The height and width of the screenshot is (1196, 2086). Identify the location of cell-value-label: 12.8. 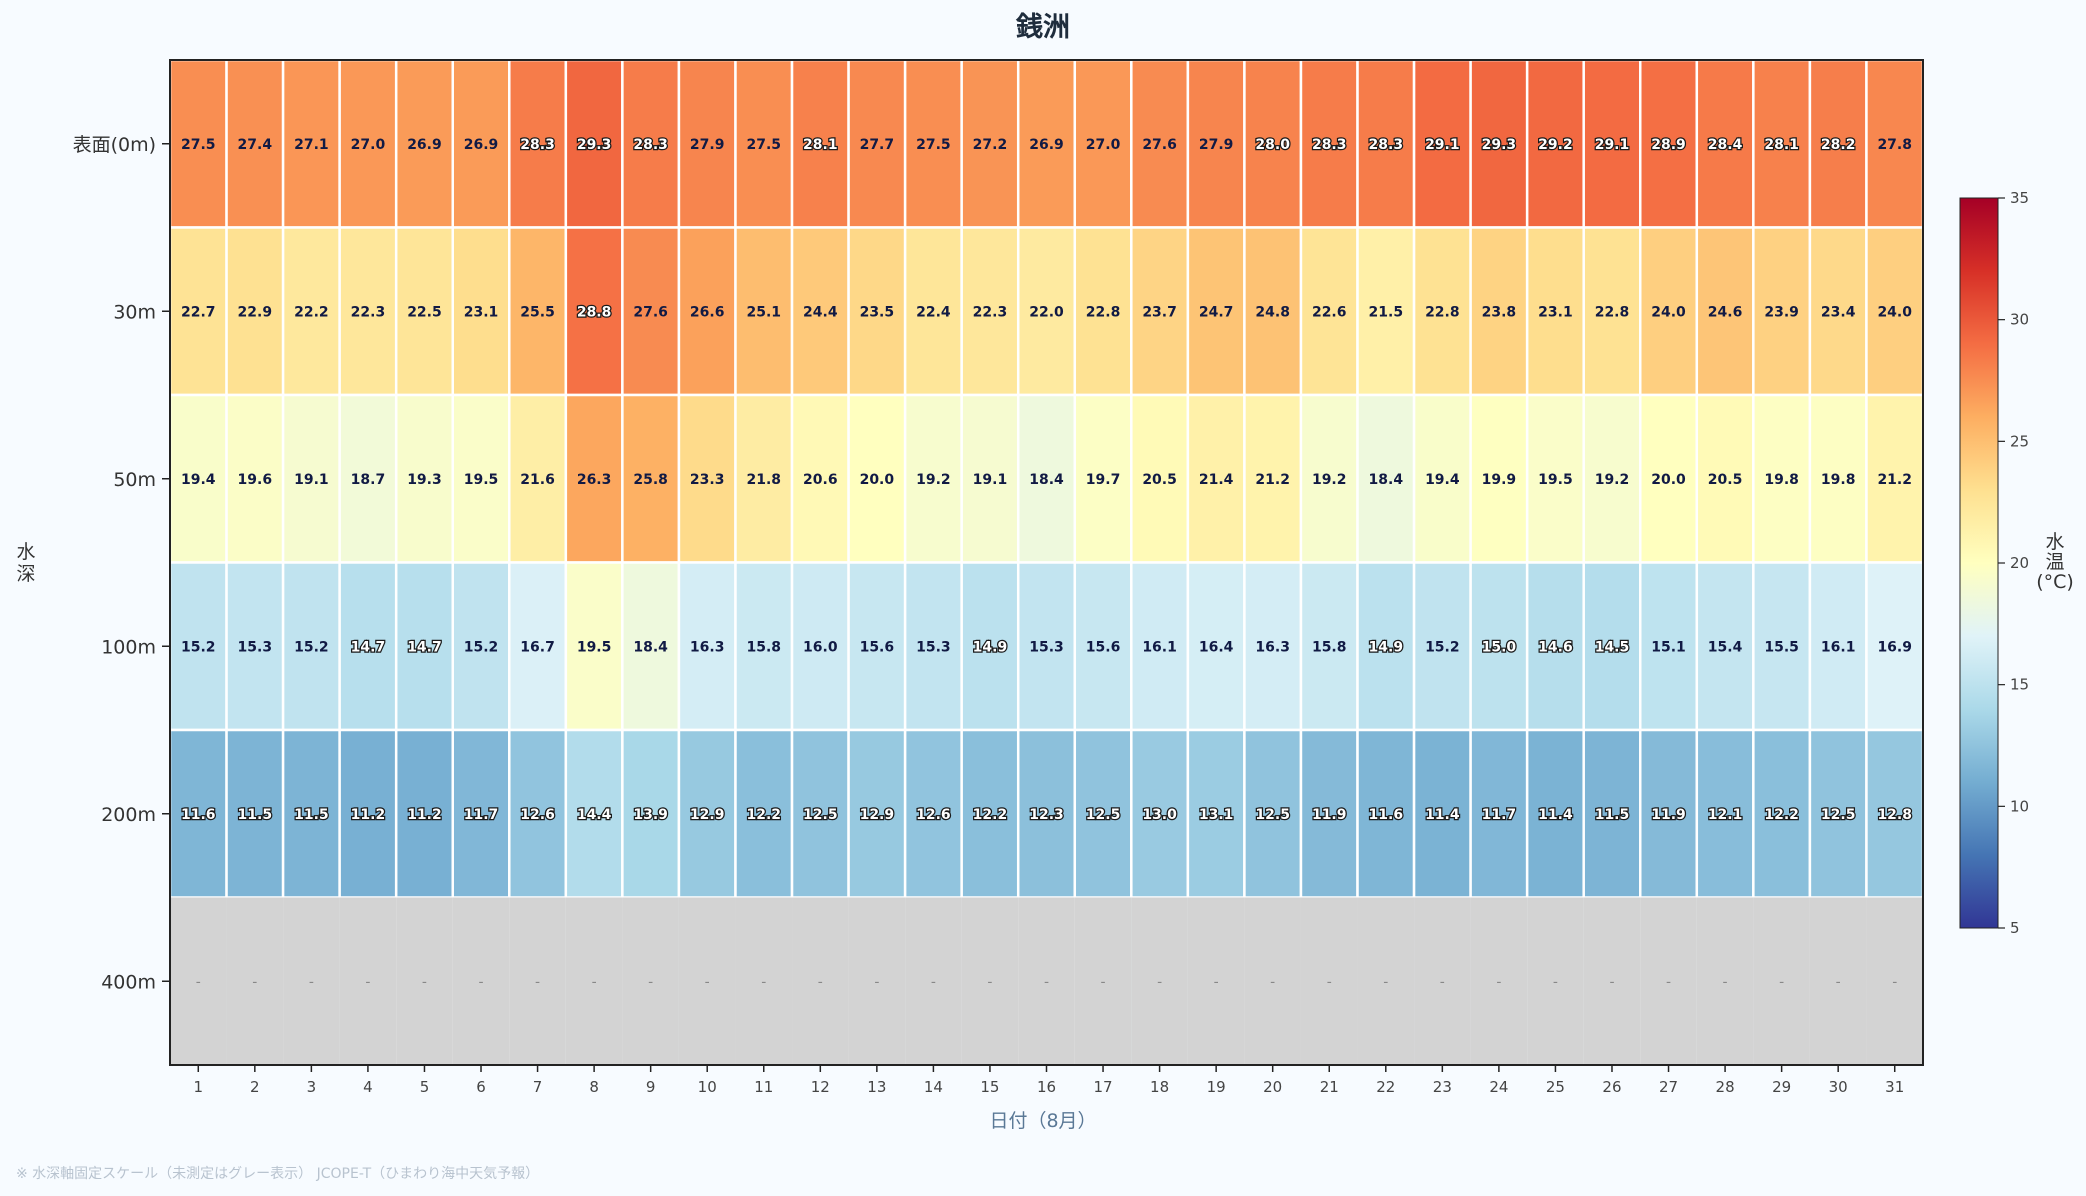
(1894, 815).